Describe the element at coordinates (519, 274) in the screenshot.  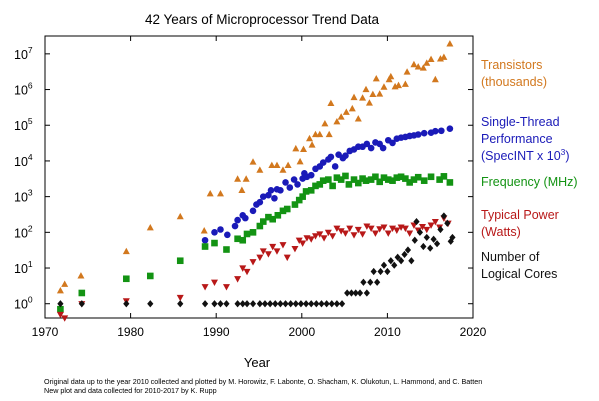
I see `legend-logical-cores-line: Logical Cores` at that location.